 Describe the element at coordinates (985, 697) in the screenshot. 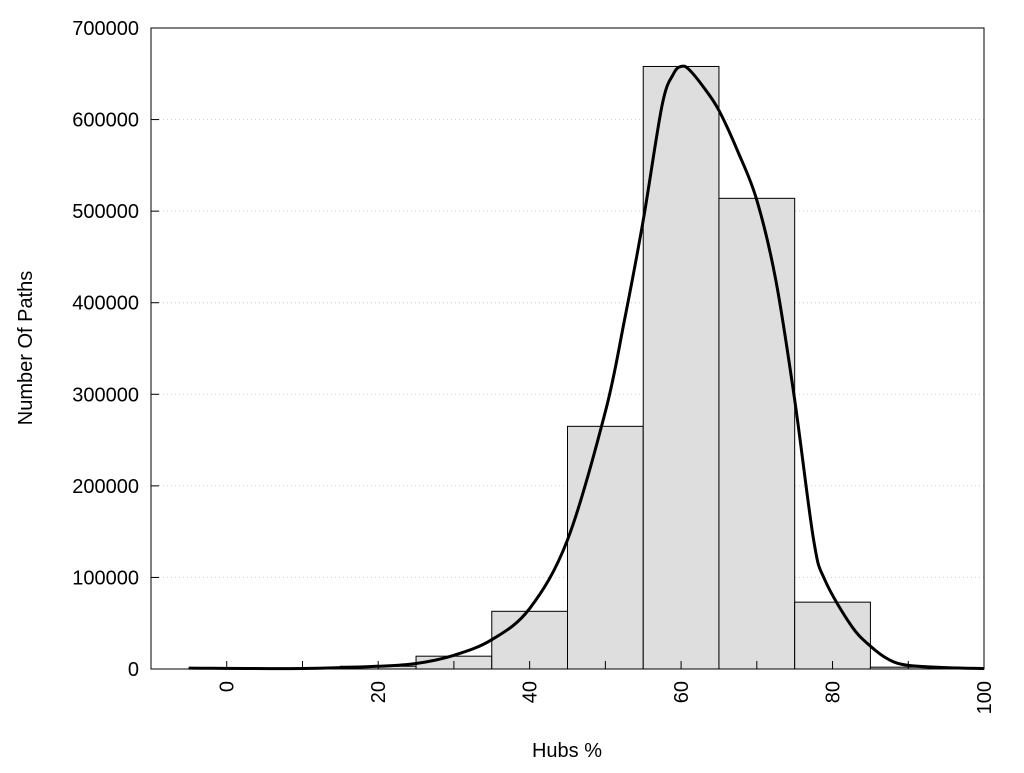

I see `x-tick-label: 100` at that location.